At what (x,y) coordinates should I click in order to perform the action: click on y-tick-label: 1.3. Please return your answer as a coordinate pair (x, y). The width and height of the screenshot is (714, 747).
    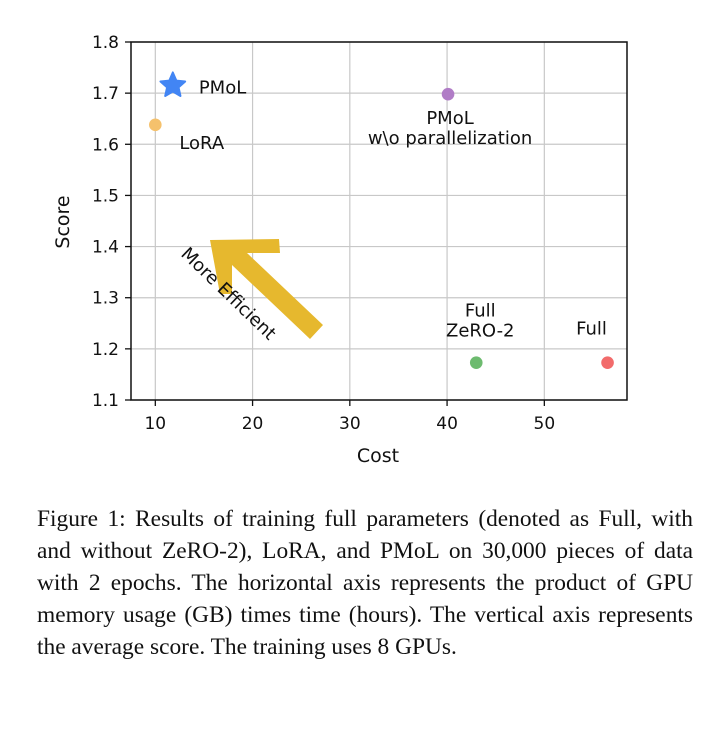
    Looking at the image, I should click on (105, 299).